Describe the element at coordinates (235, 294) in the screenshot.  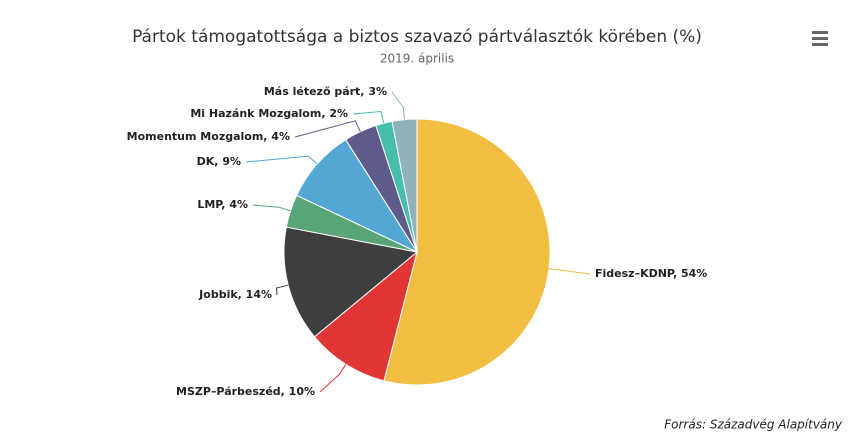
I see `data-label: Jobbik, 14%` at that location.